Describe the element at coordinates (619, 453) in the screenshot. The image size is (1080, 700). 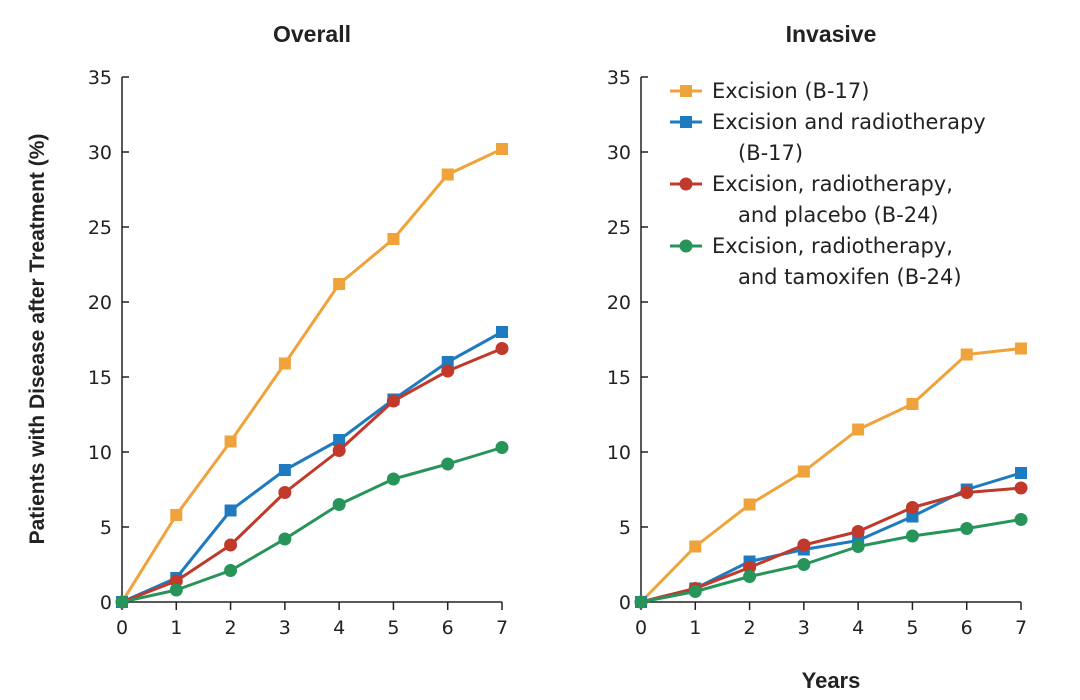
I see `y-tick-label: 10` at that location.